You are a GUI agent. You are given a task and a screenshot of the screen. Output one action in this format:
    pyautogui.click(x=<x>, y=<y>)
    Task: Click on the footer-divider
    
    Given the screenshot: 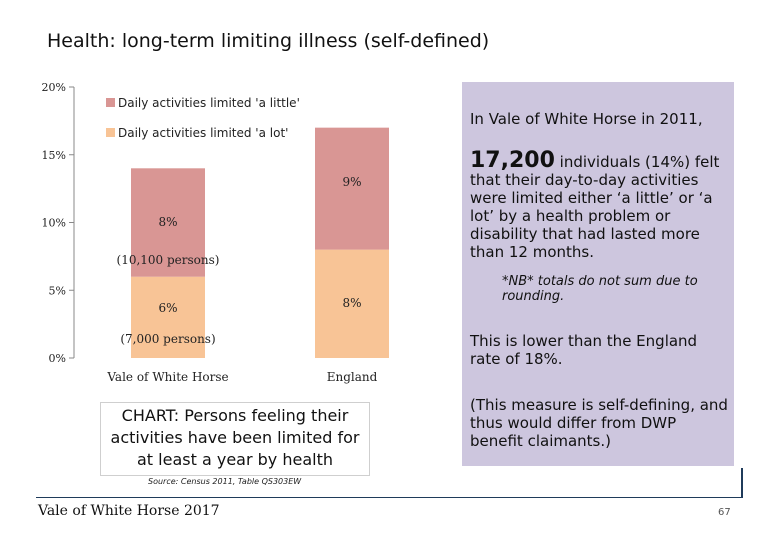 What is the action you would take?
    pyautogui.click(x=389, y=497)
    